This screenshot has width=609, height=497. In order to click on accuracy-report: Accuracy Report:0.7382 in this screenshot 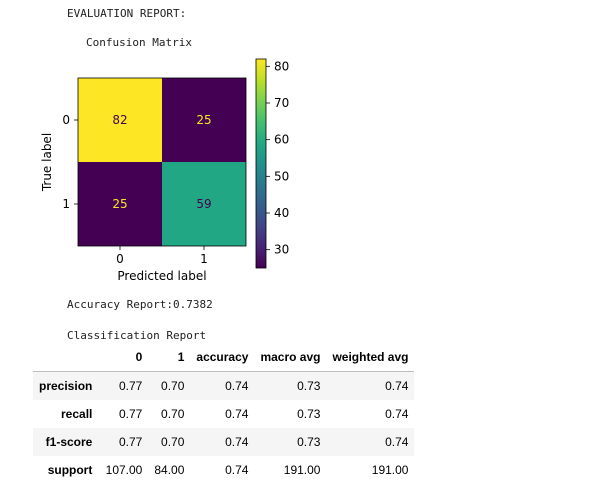, I will do `click(140, 304)`.